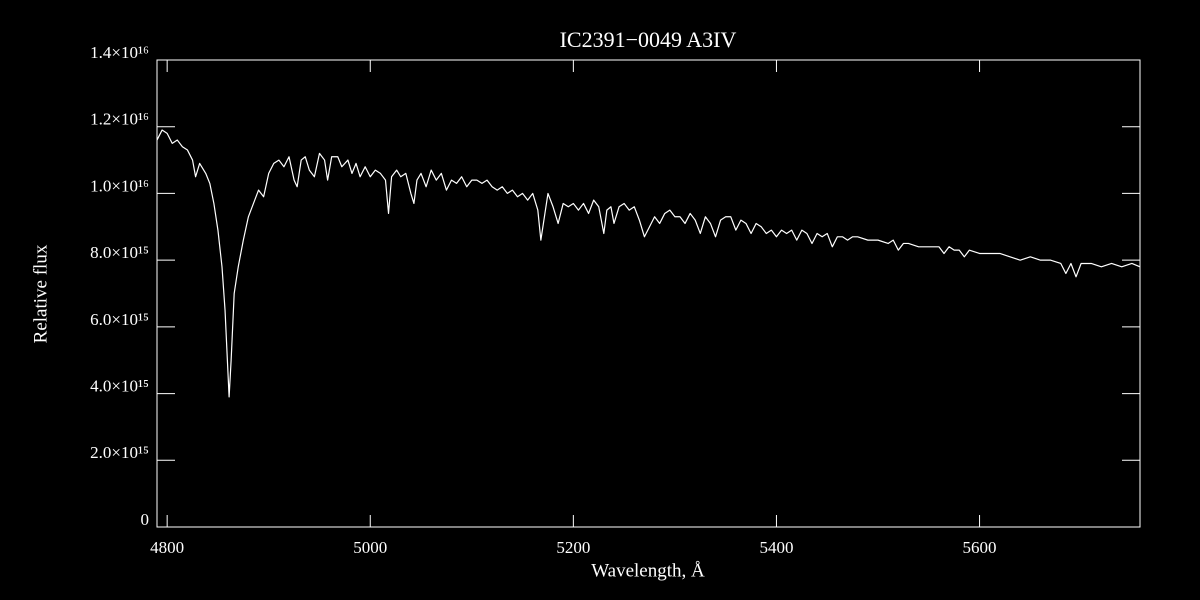  What do you see at coordinates (370, 547) in the screenshot?
I see `x-tick-label: 5000` at bounding box center [370, 547].